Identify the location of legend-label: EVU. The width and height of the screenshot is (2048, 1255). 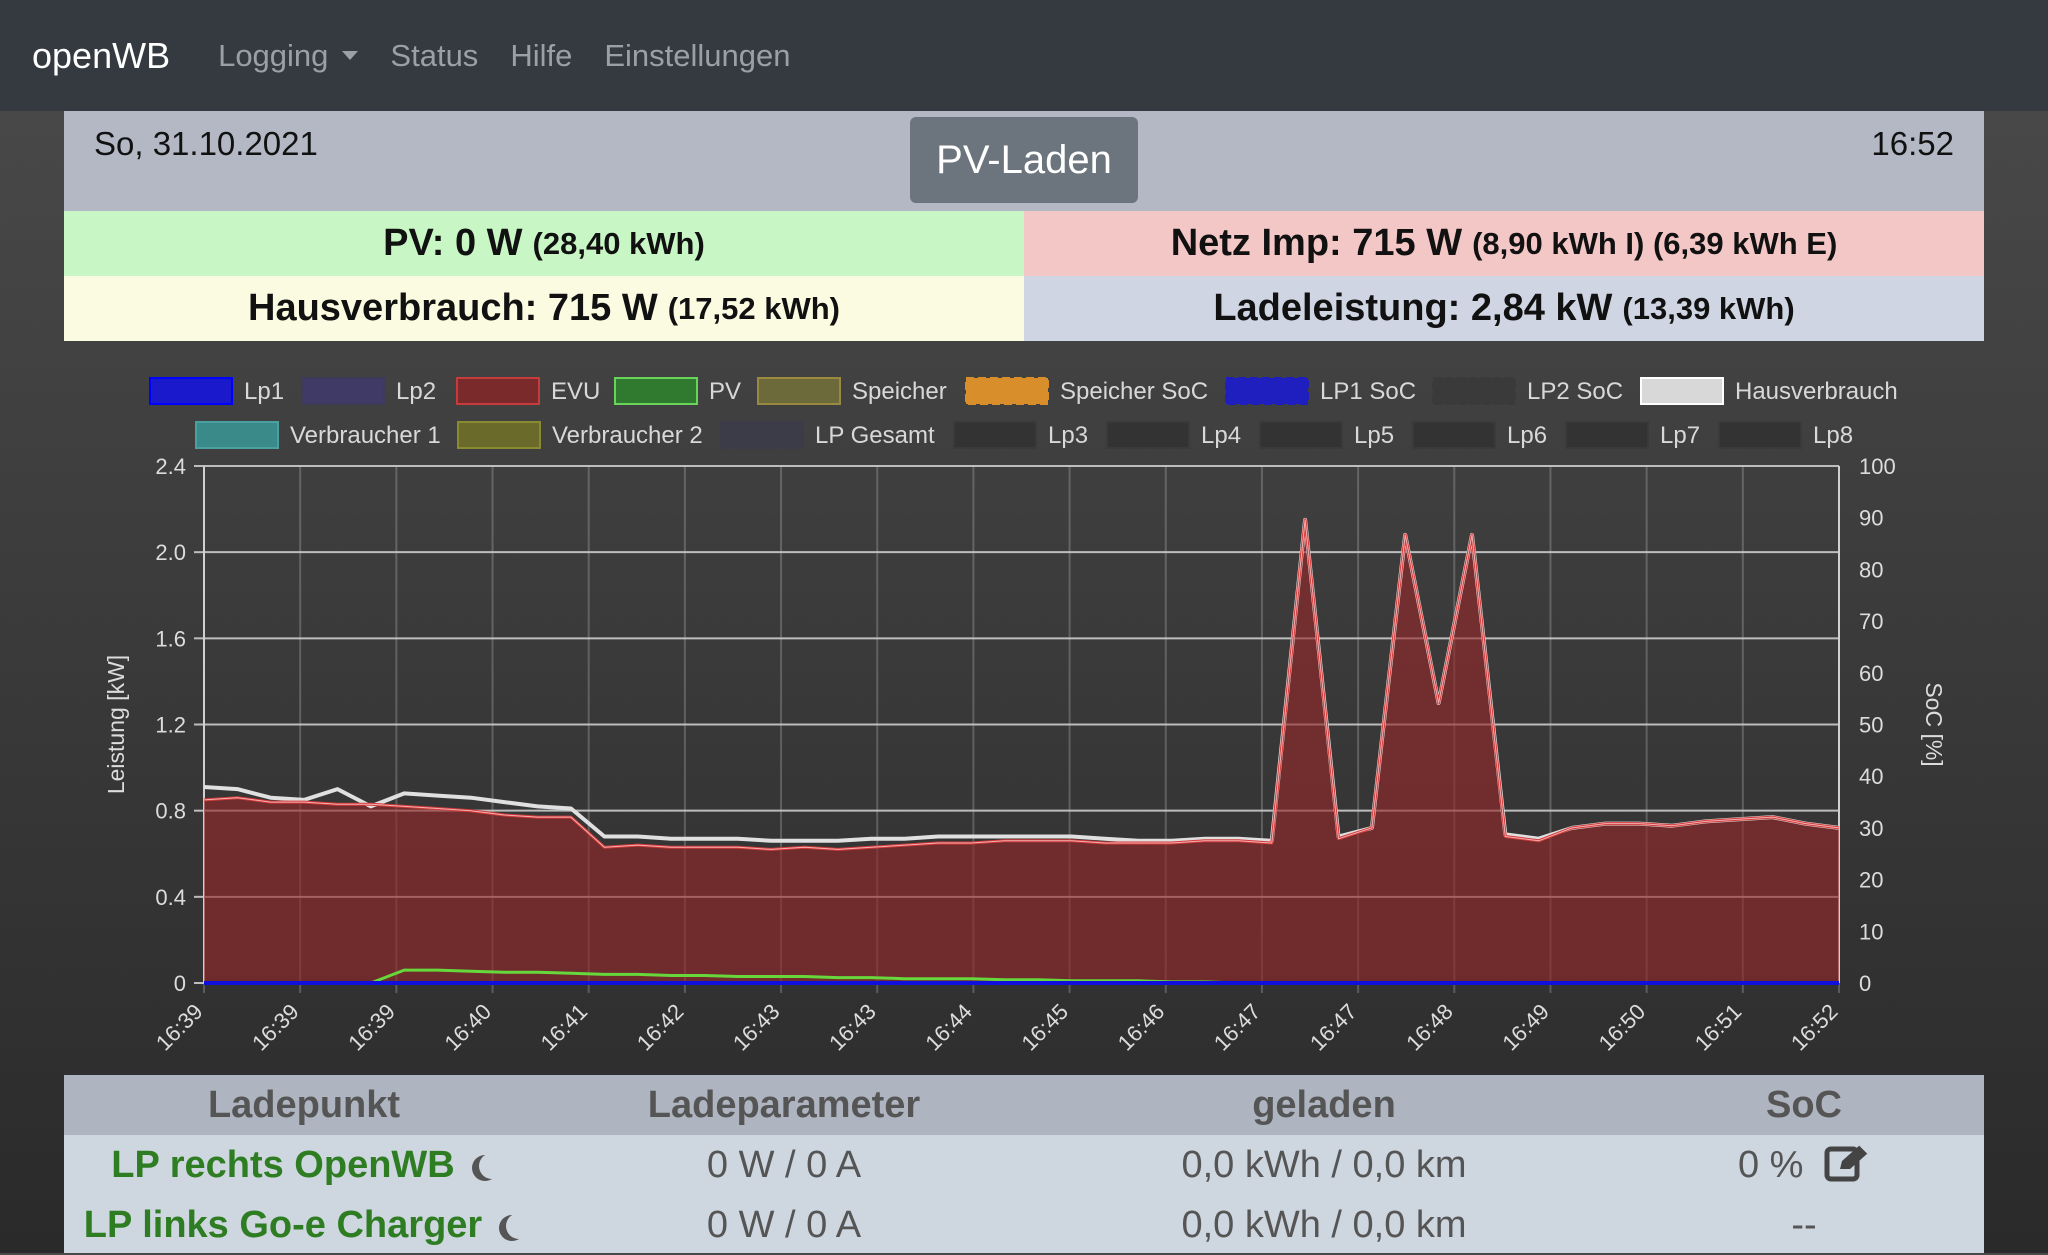
(575, 391).